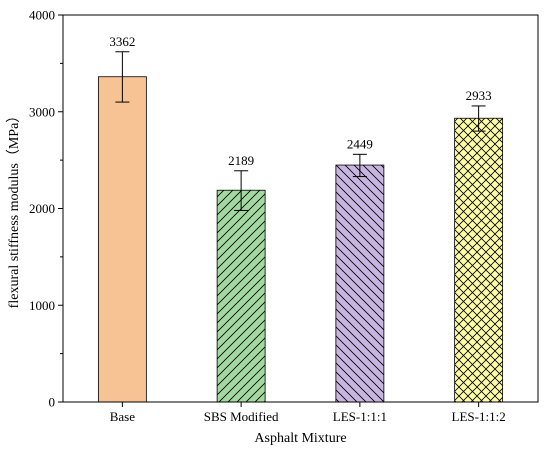 The width and height of the screenshot is (550, 456). What do you see at coordinates (14, 209) in the screenshot?
I see `y-axis-title: flexural stiffness modulus（MPa）` at bounding box center [14, 209].